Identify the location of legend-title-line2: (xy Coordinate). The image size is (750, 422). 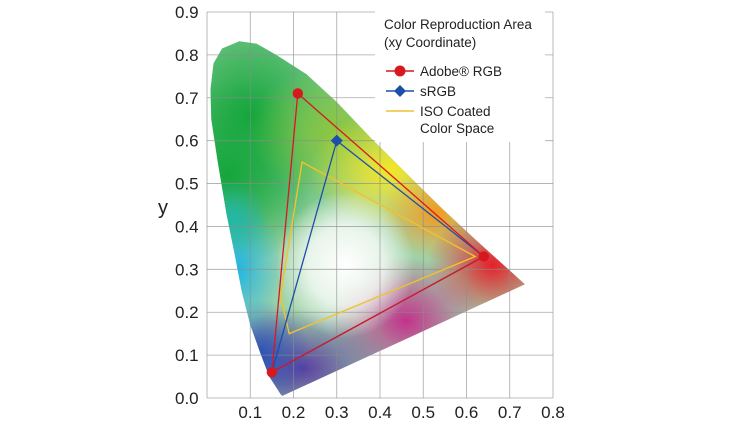
(430, 42).